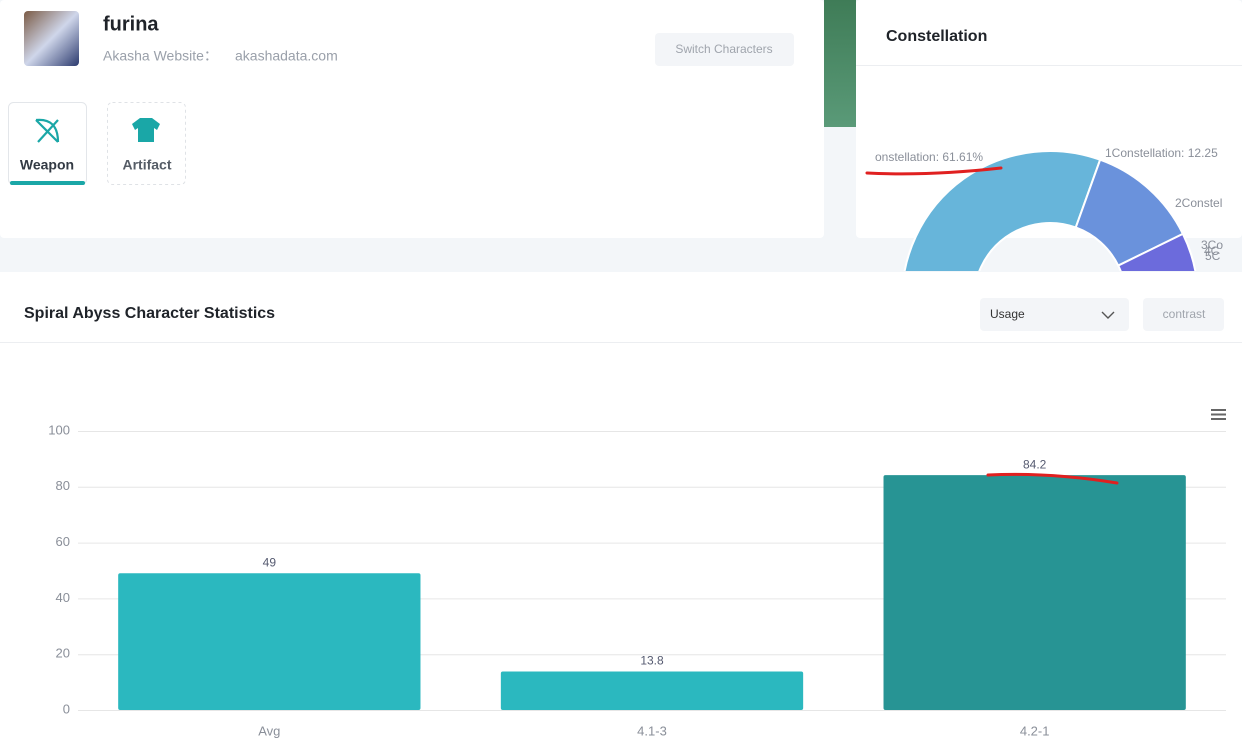  I want to click on tab-label: Artifact, so click(146, 165).